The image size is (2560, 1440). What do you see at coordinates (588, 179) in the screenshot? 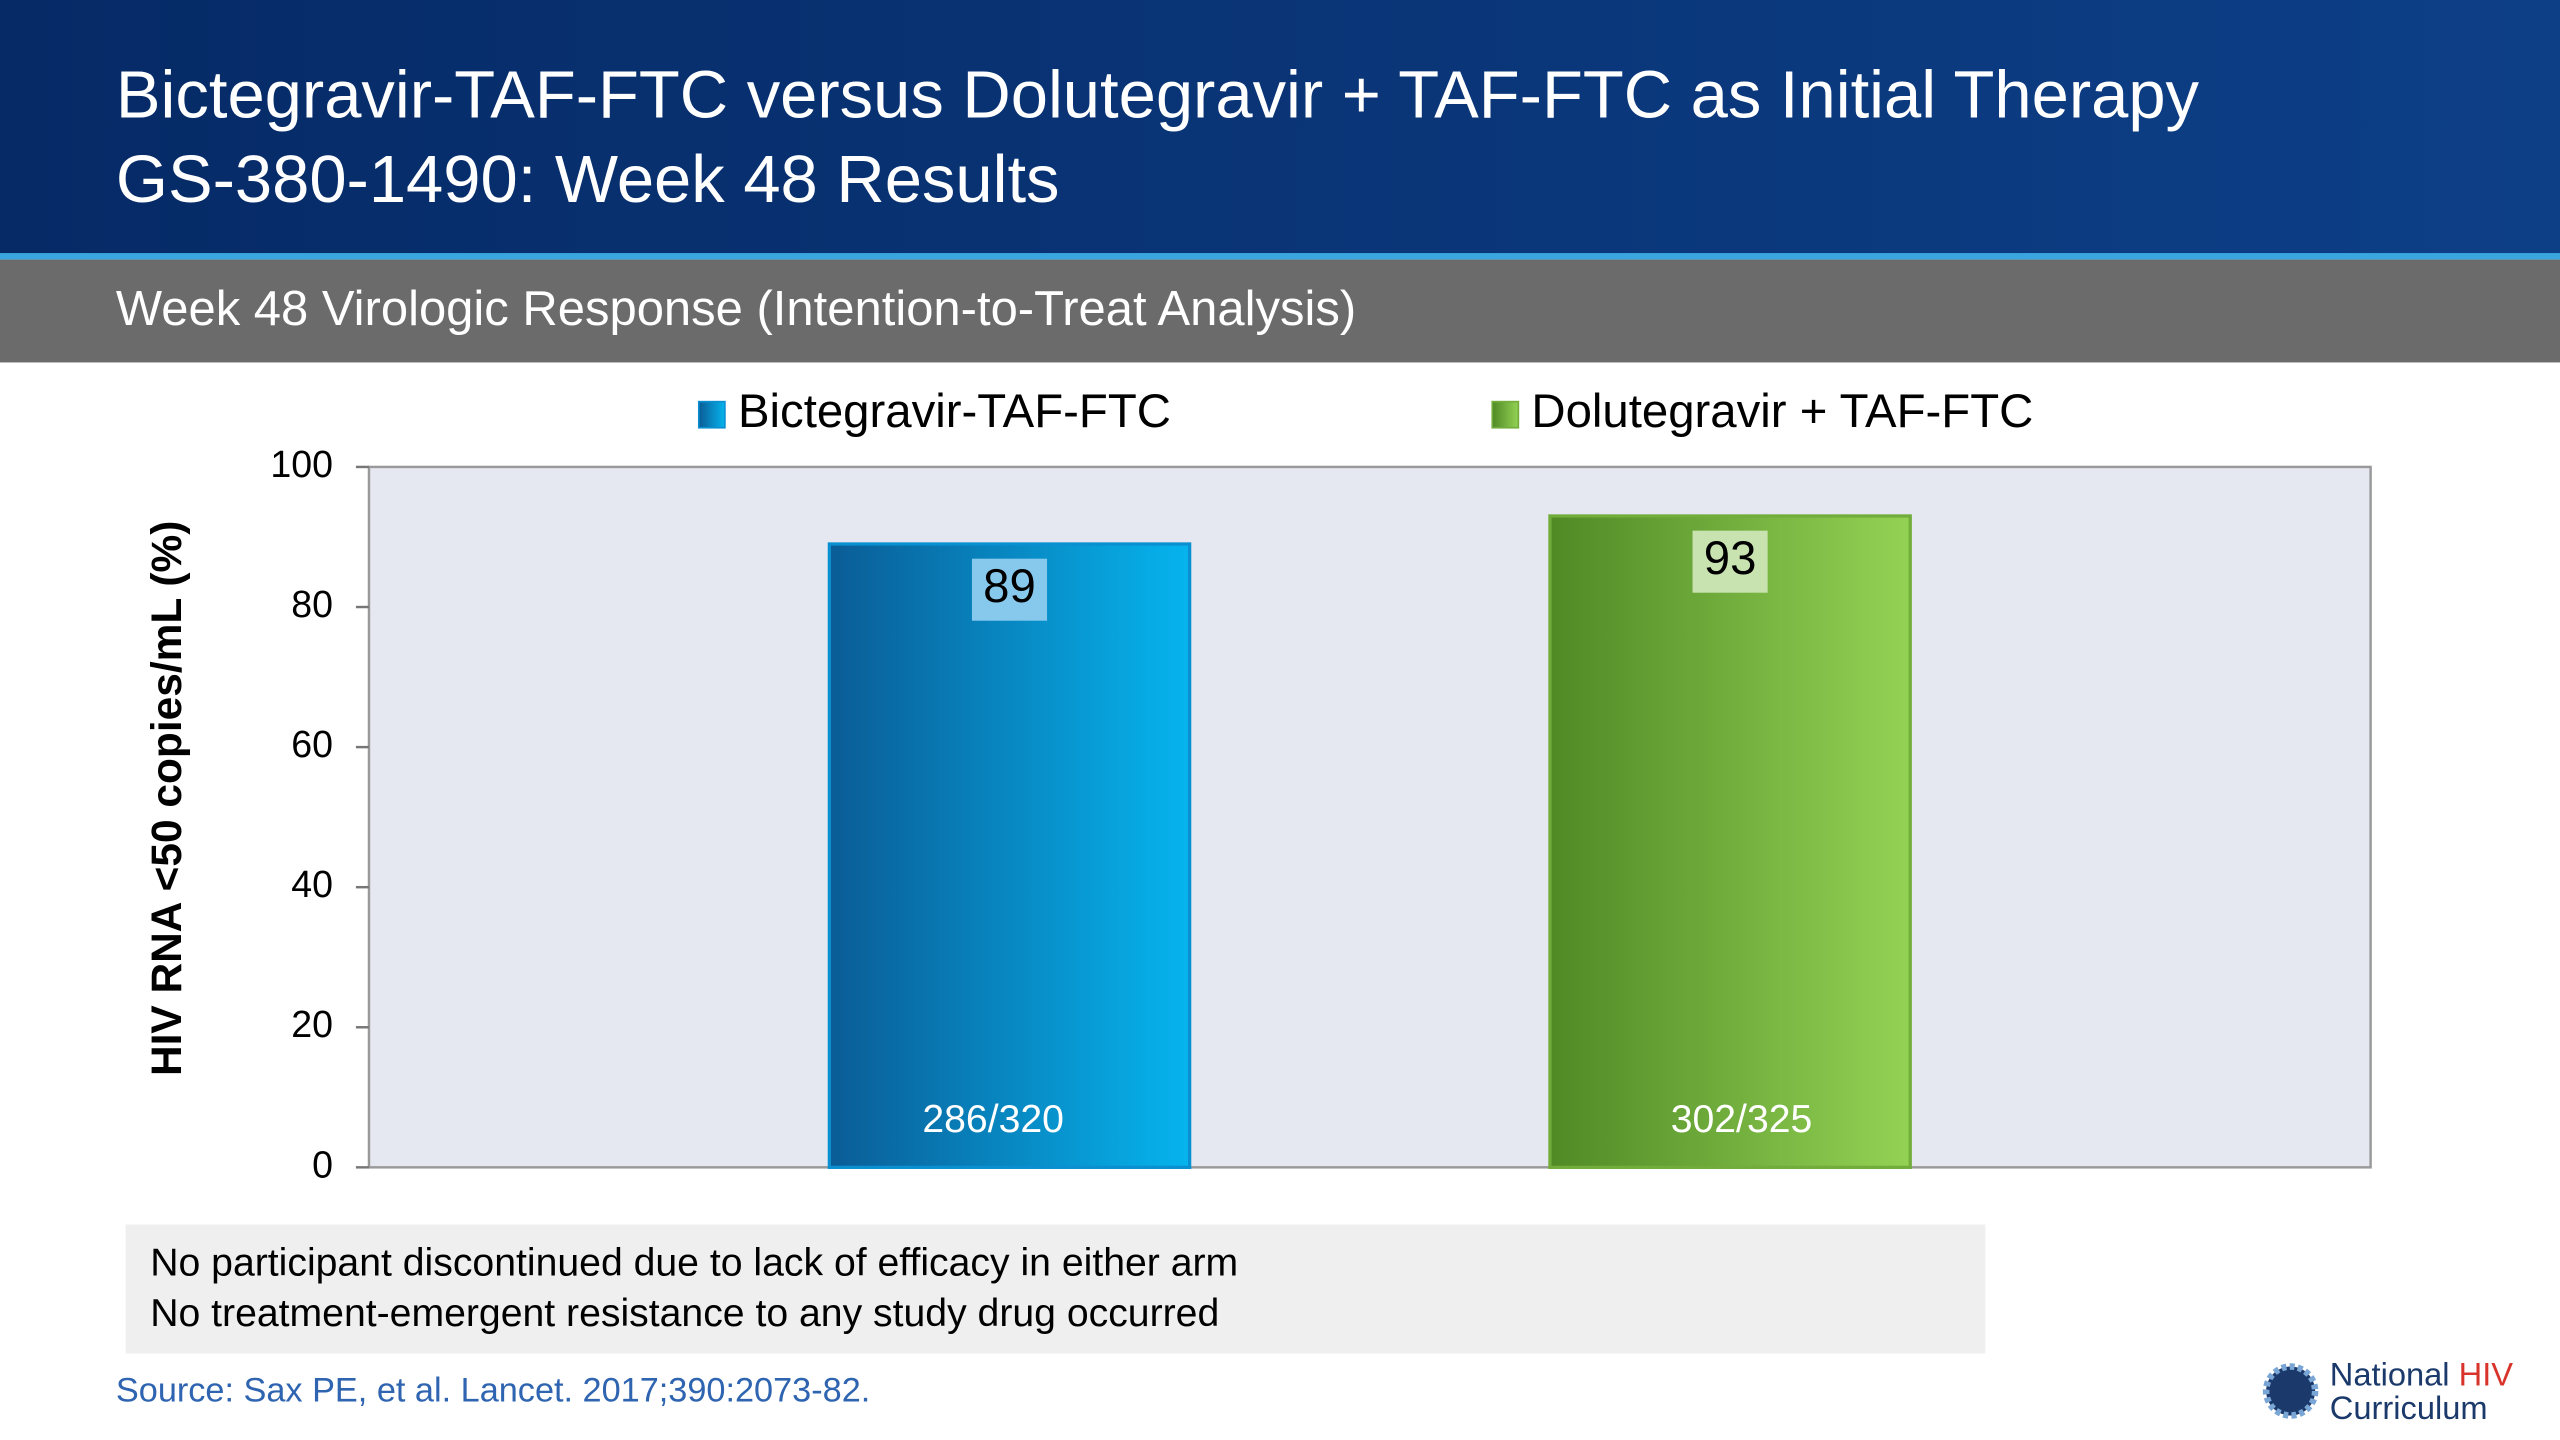
I see `title: GS-380-1490: Week 48 Results` at bounding box center [588, 179].